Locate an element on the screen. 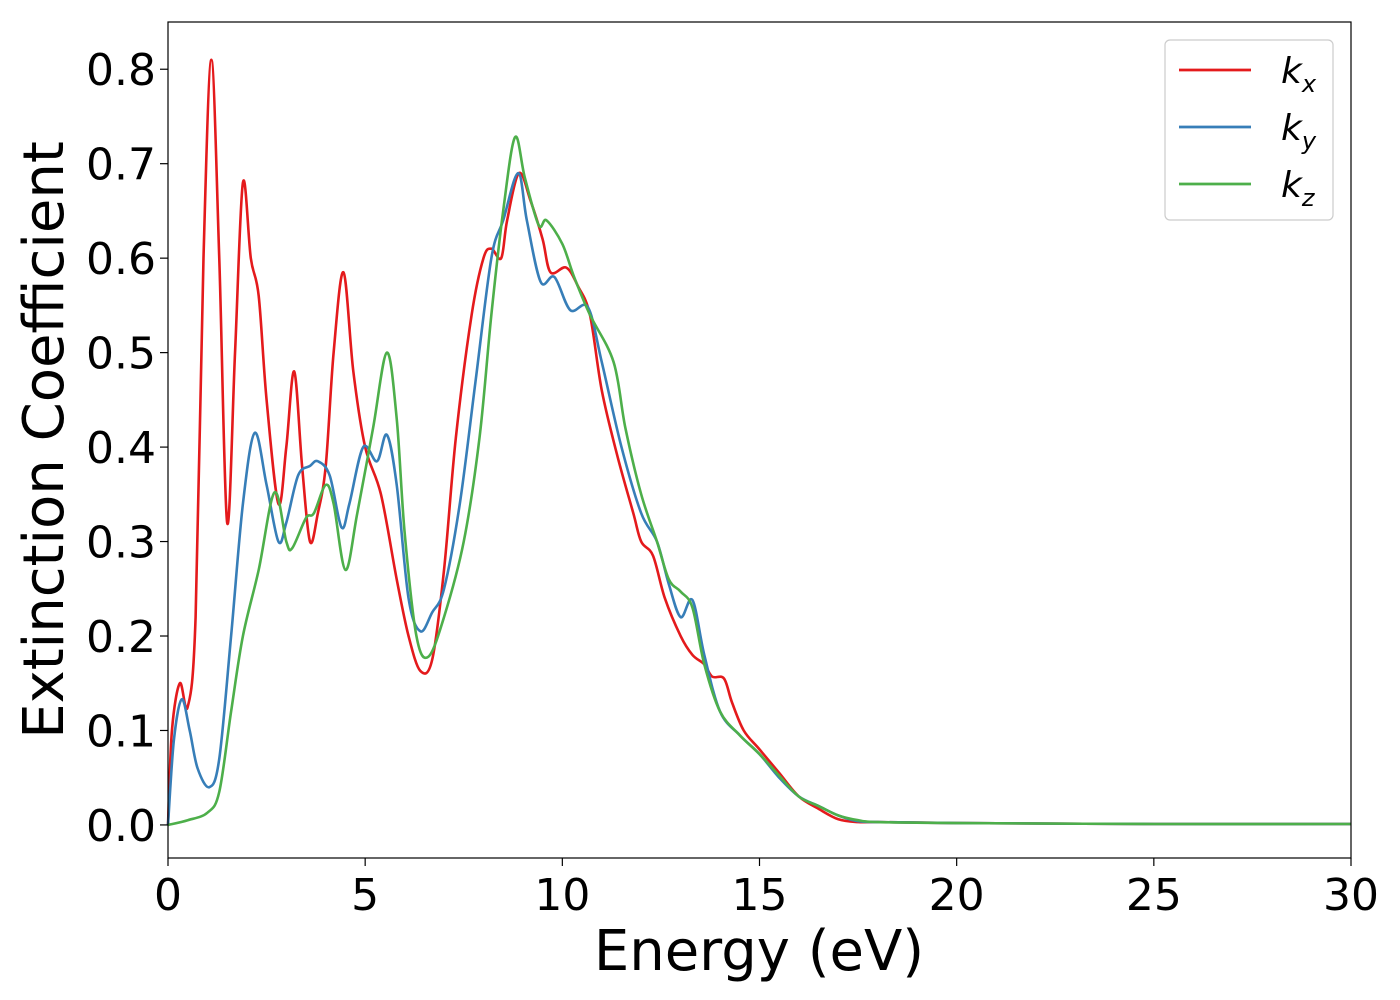 Image resolution: width=1400 pixels, height=1000 pixels. legend-label-k-z: kz is located at coordinates (1298, 188).